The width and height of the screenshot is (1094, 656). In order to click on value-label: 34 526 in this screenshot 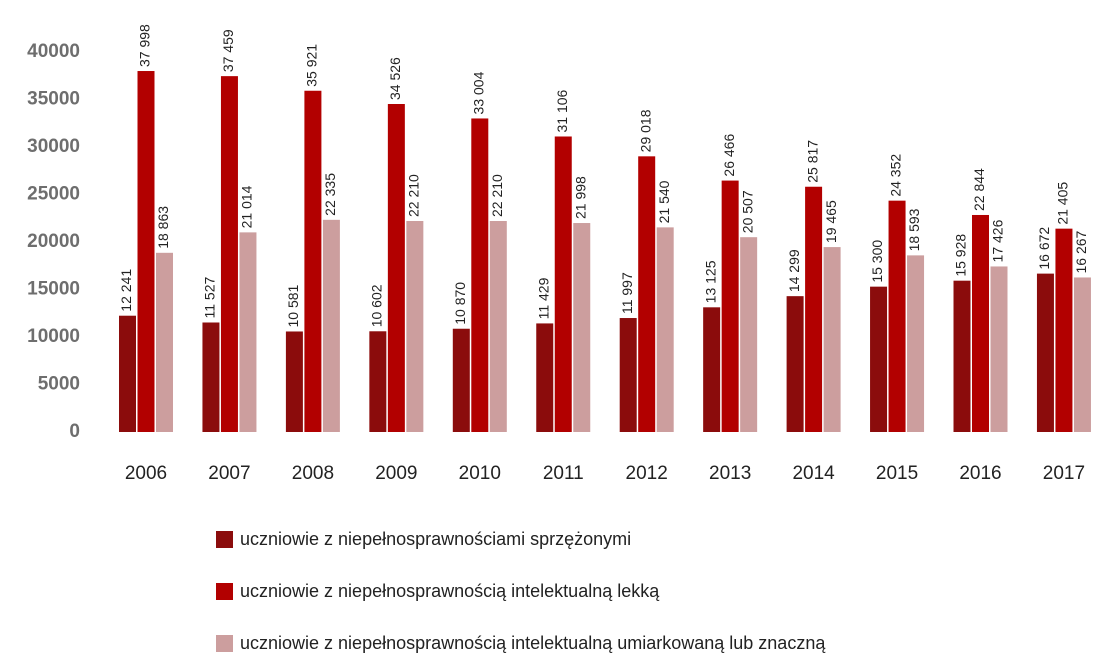, I will do `click(395, 78)`.